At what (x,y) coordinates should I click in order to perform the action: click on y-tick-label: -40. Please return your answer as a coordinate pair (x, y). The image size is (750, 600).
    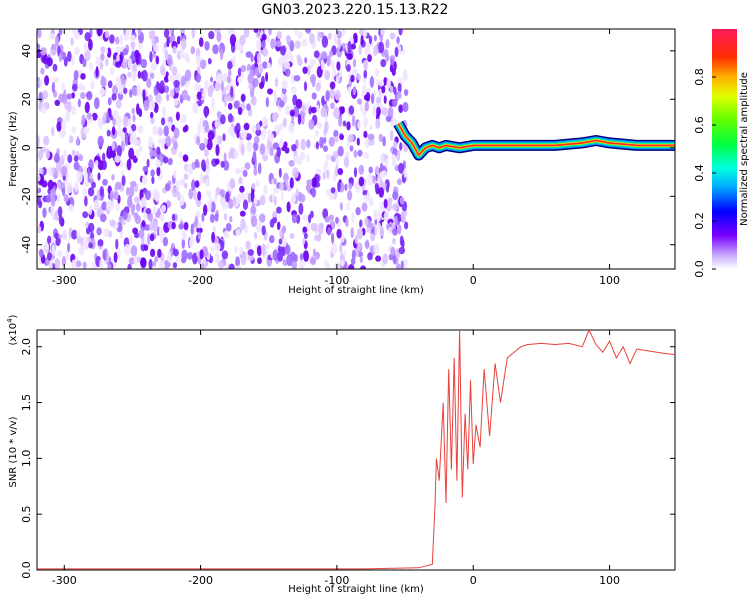
    Looking at the image, I should click on (26, 245).